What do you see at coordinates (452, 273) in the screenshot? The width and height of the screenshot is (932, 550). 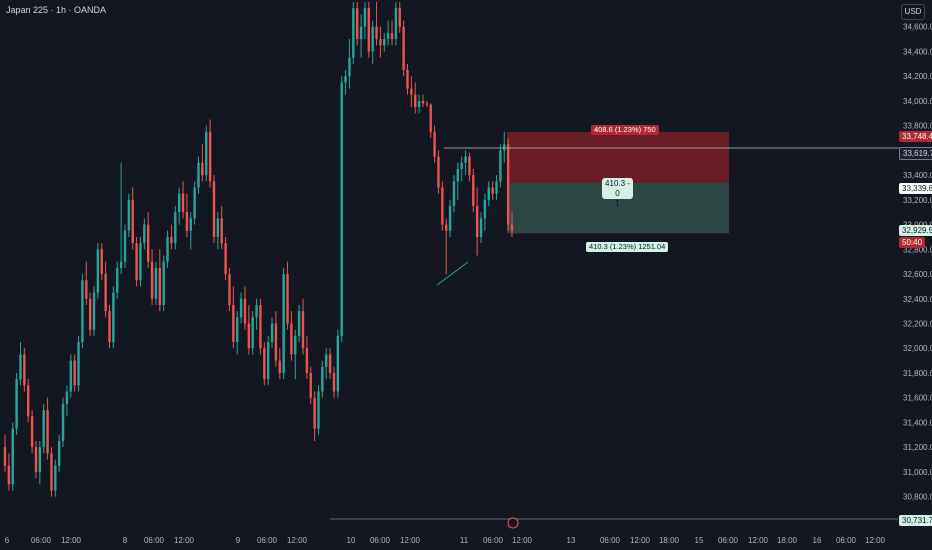 I see `trend-line` at bounding box center [452, 273].